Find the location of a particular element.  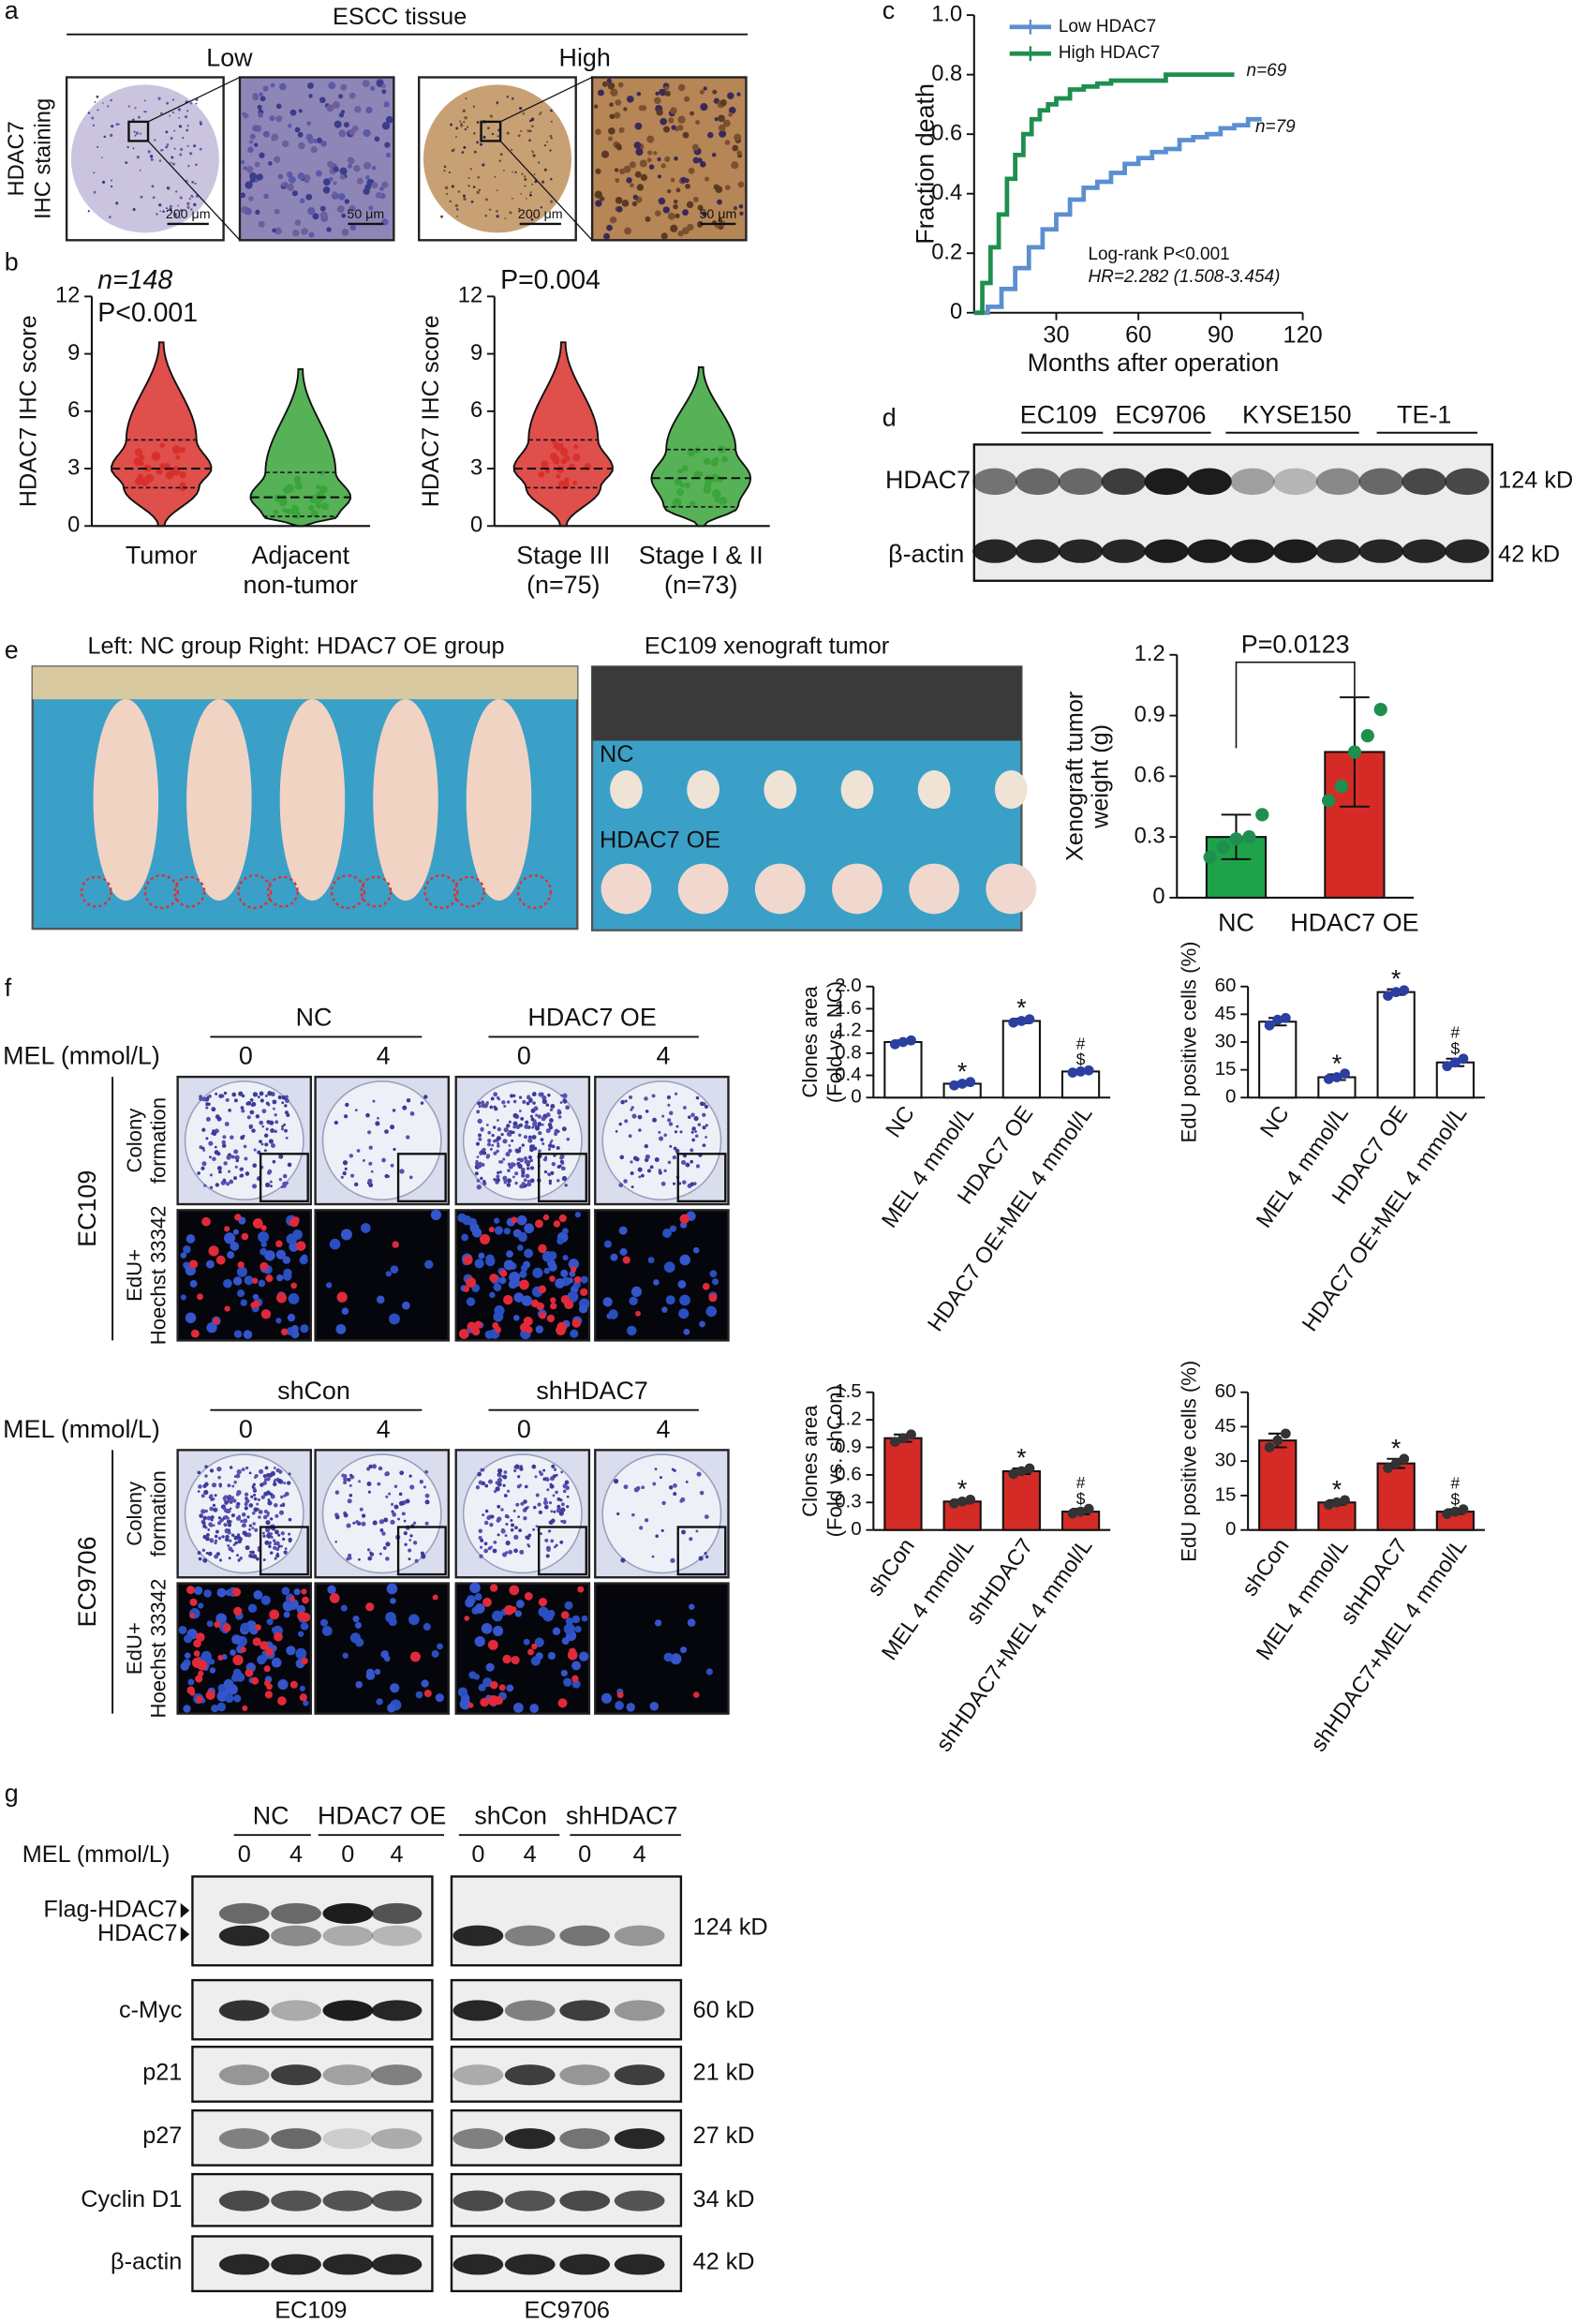

label: EdU+ is located at coordinates (134, 1649).